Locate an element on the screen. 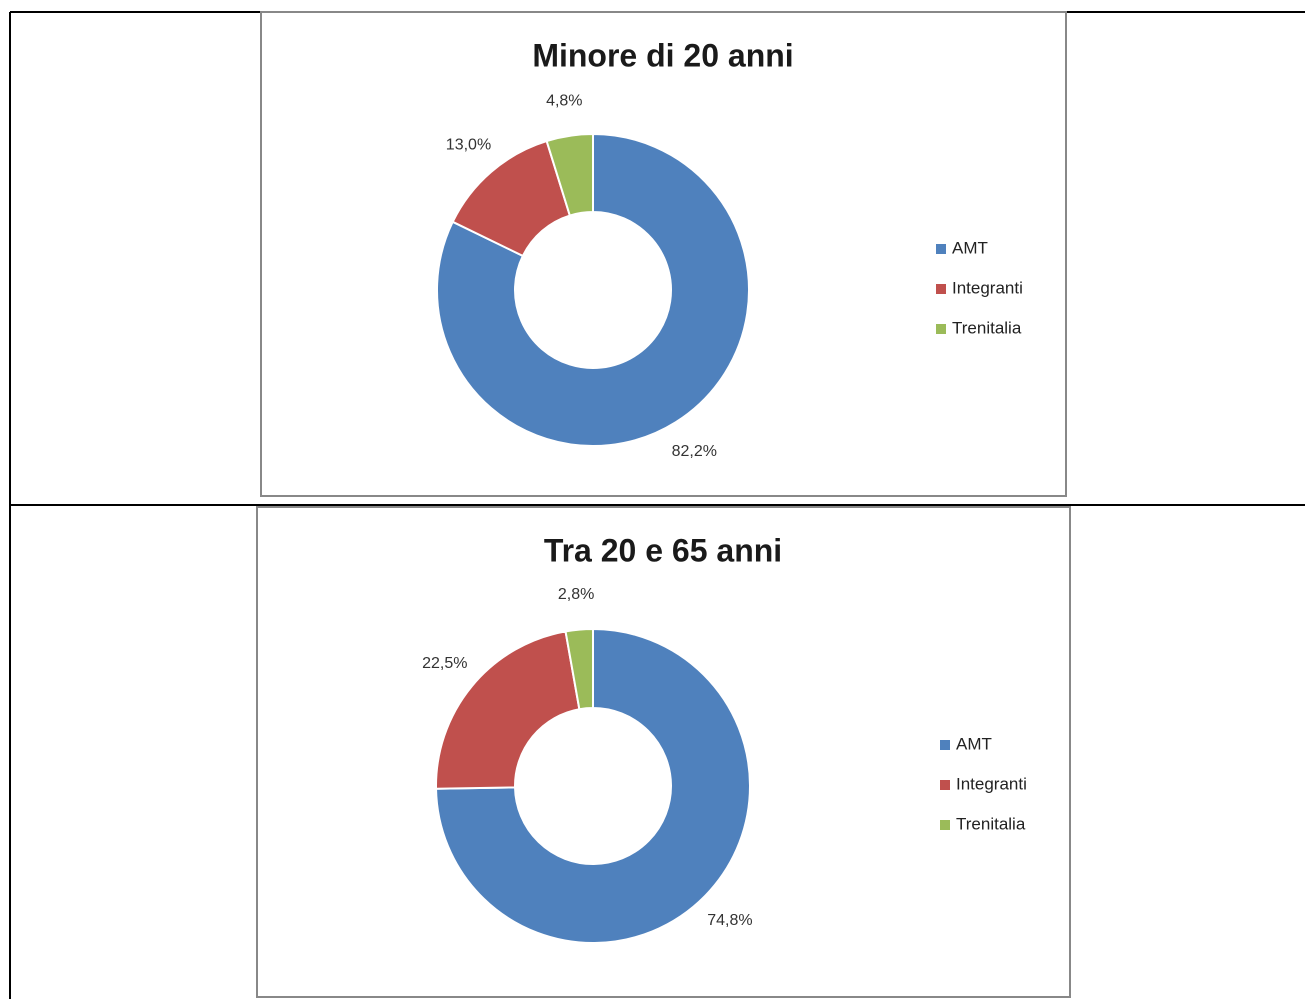 The width and height of the screenshot is (1305, 1004). data-label: 82,2% is located at coordinates (694, 451).